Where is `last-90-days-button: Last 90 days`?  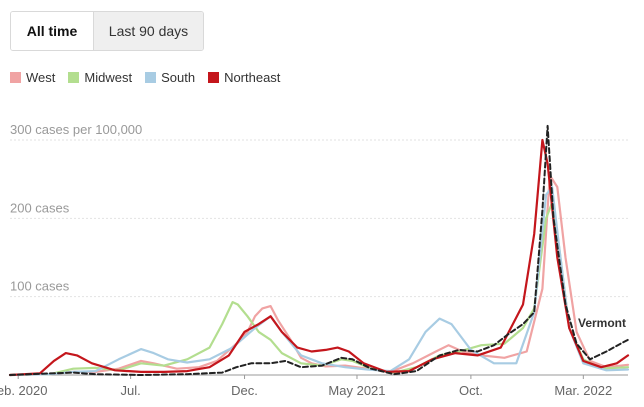
last-90-days-button: Last 90 days is located at coordinates (148, 31).